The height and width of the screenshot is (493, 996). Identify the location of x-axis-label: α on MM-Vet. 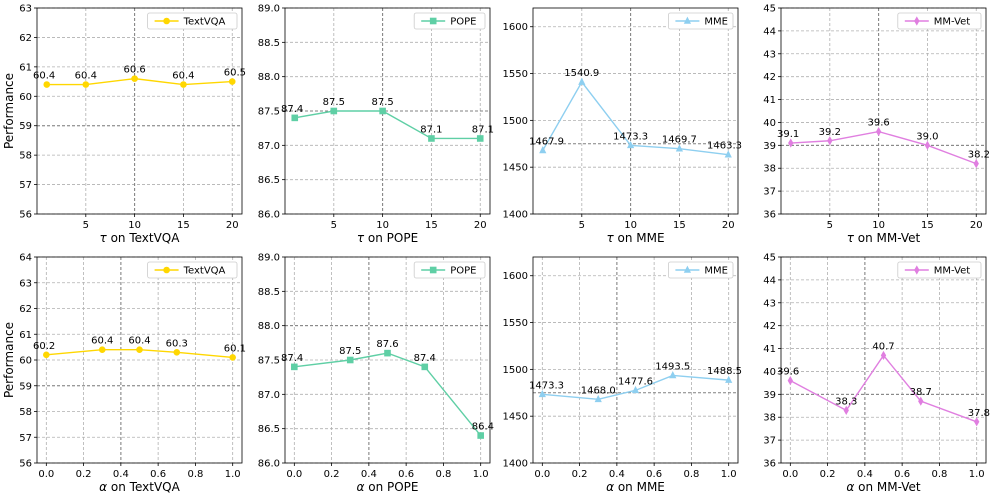
(883, 486).